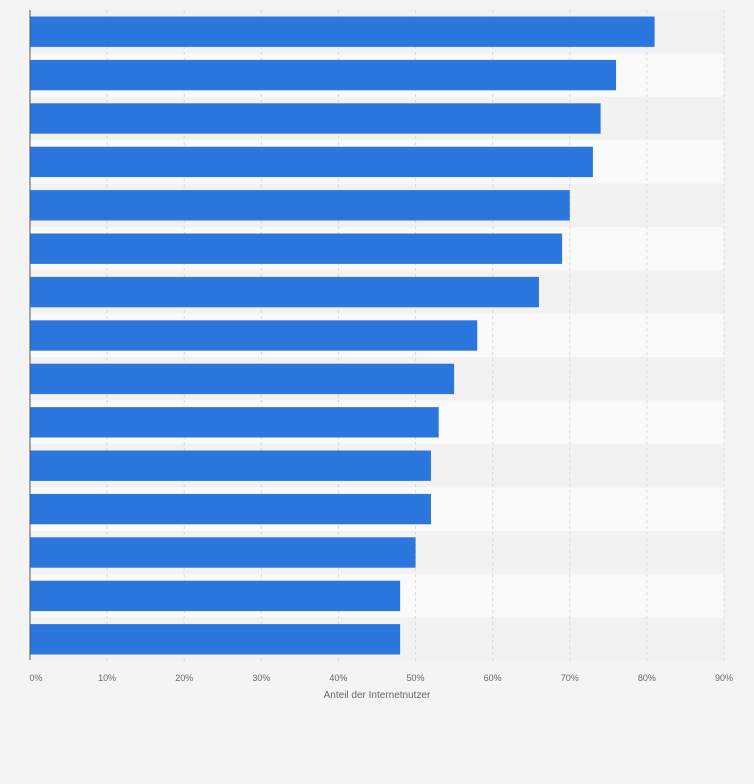 The width and height of the screenshot is (754, 784). What do you see at coordinates (261, 678) in the screenshot?
I see `x-tick-label: 30%` at bounding box center [261, 678].